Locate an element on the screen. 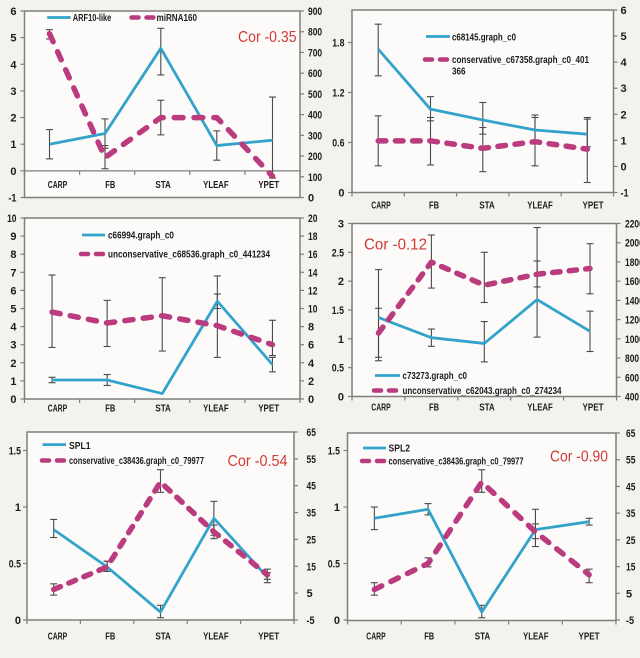 The height and width of the screenshot is (658, 640). svg-text: 700 is located at coordinates (315, 53).